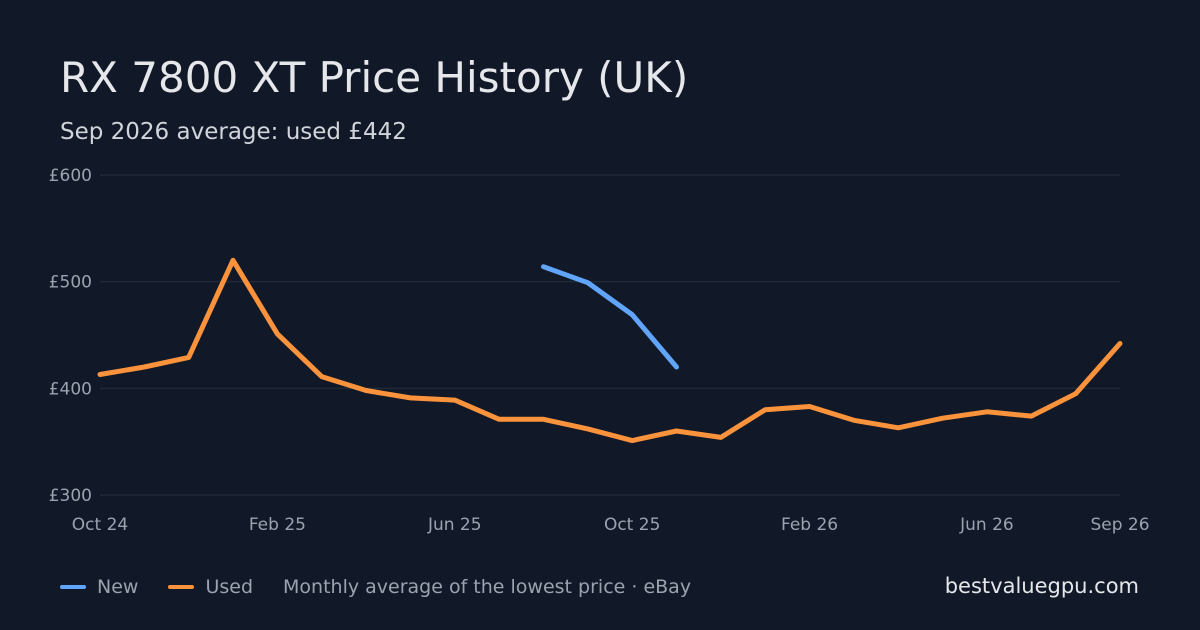 The image size is (1200, 630). I want to click on x-tick-label: Sep 26, so click(1119, 525).